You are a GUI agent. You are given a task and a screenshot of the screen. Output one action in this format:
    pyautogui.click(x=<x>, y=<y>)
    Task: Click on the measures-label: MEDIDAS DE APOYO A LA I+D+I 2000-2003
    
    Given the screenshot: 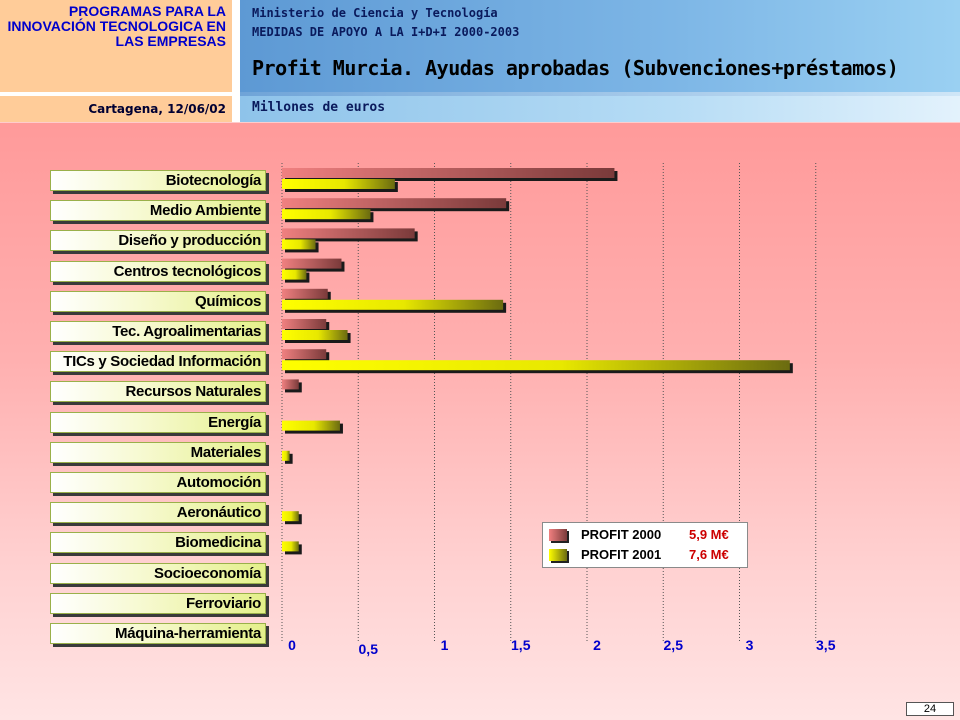 What is the action you would take?
    pyautogui.click(x=386, y=32)
    